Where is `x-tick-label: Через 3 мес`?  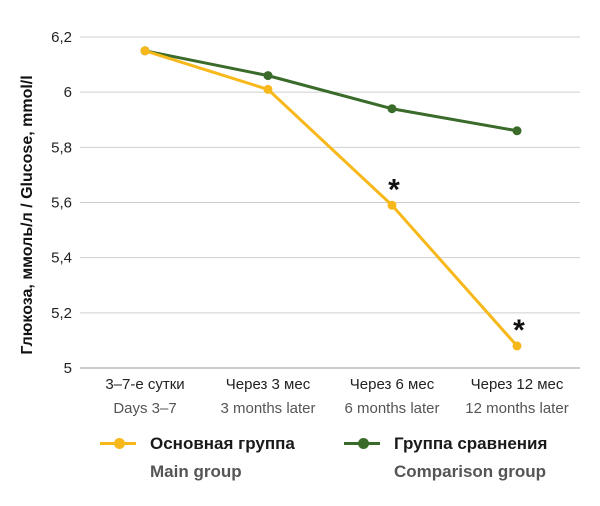
x-tick-label: Через 3 мес is located at coordinates (268, 384).